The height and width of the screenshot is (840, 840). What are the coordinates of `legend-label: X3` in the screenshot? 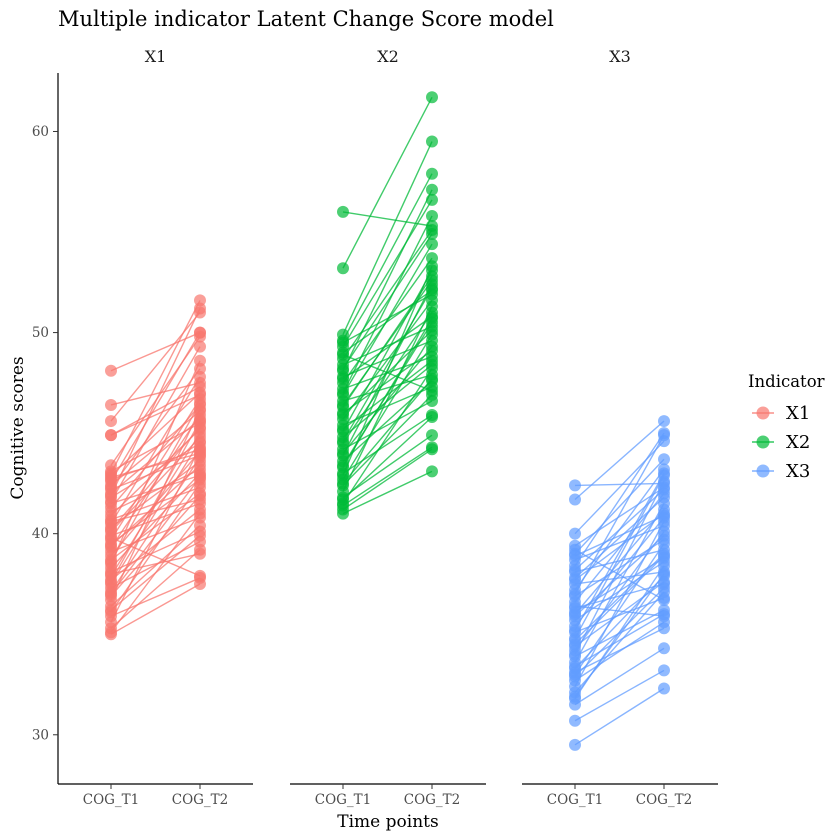 It's located at (798, 471).